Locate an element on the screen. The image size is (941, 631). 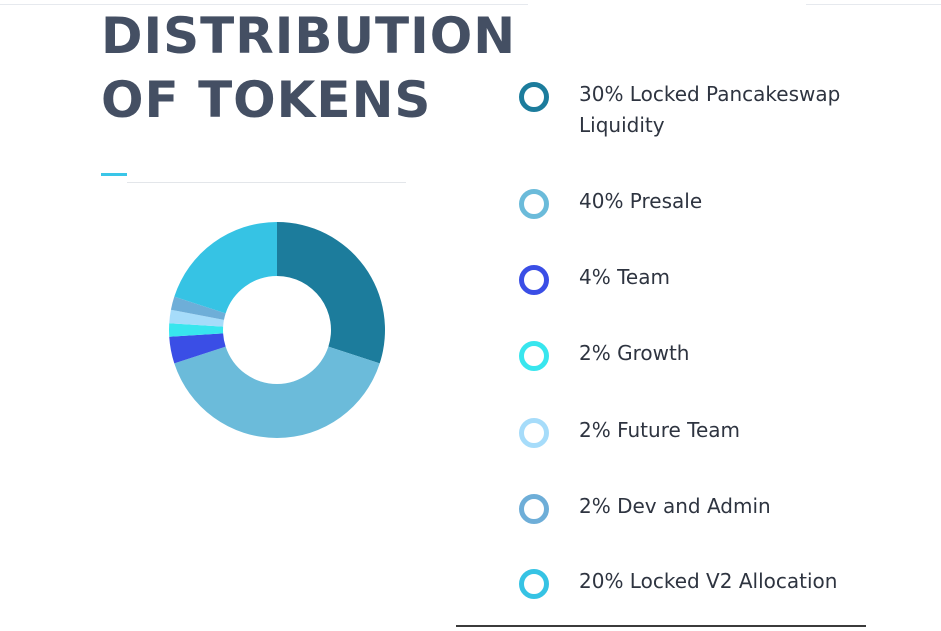
page-title: DISTRIBUTION OF TOKENS is located at coordinates (308, 68).